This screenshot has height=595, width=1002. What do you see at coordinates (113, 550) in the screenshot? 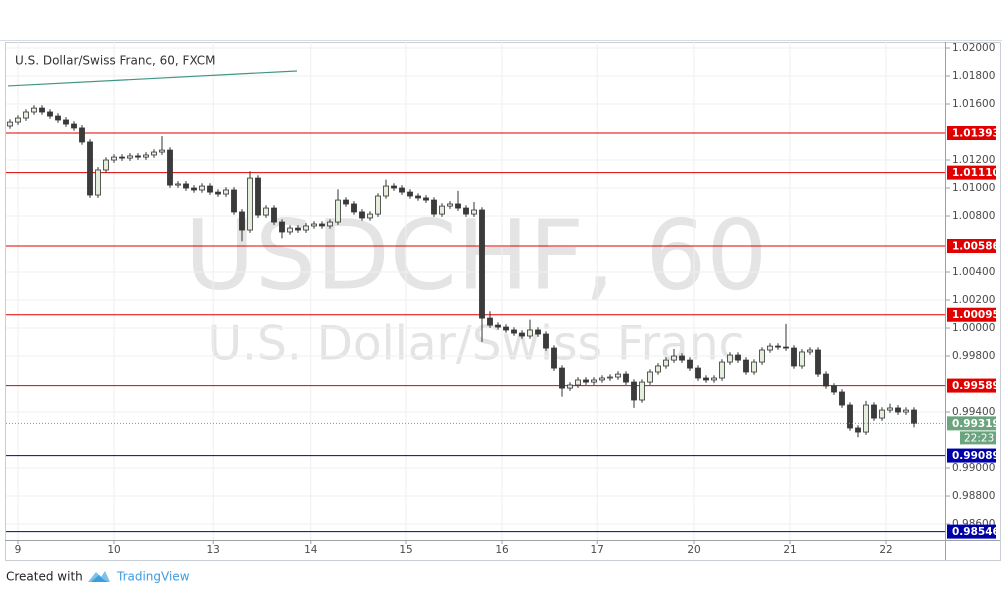
I see `x-tick-label: 10` at bounding box center [113, 550].